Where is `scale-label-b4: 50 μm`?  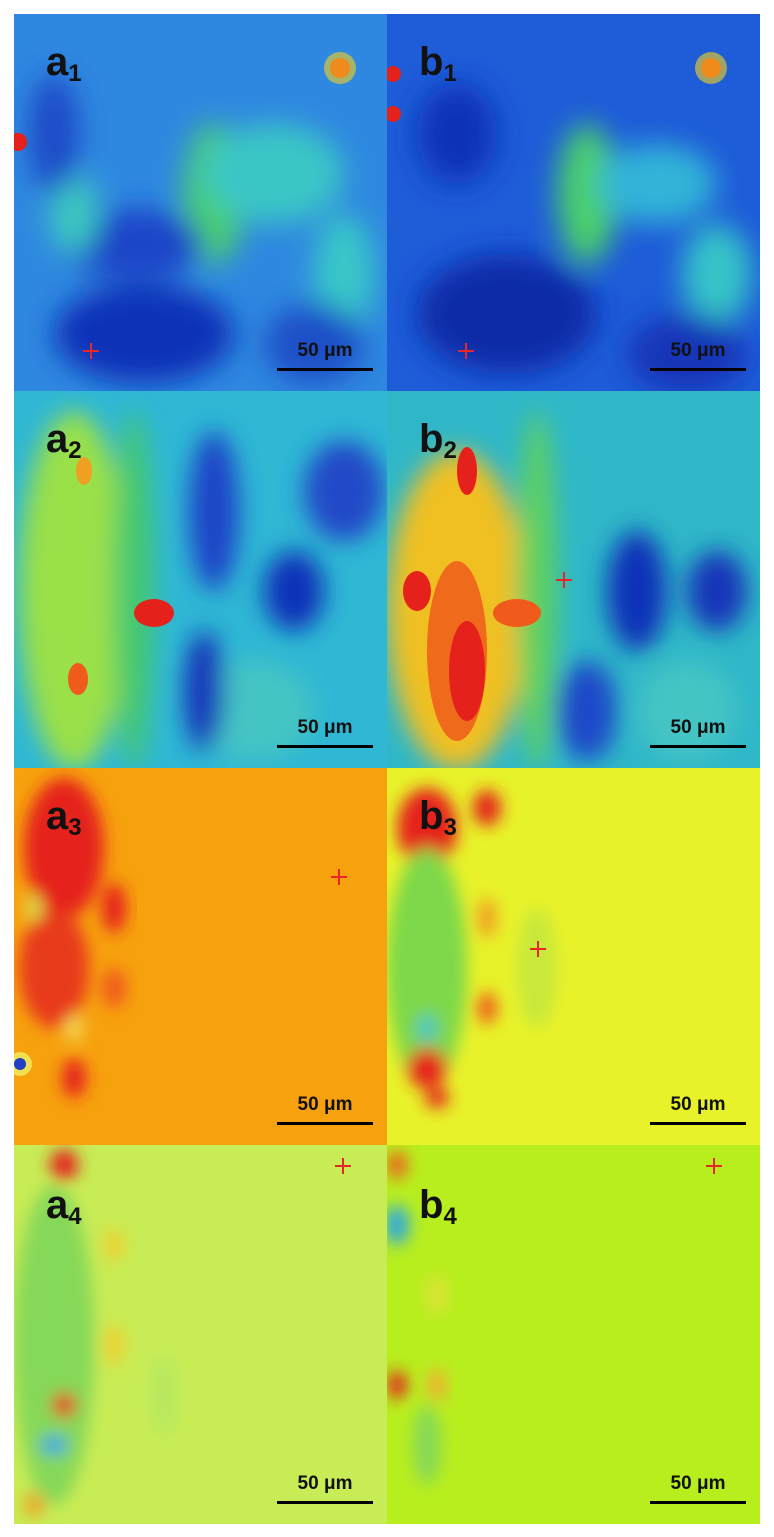
scale-label-b4: 50 μm is located at coordinates (698, 1483).